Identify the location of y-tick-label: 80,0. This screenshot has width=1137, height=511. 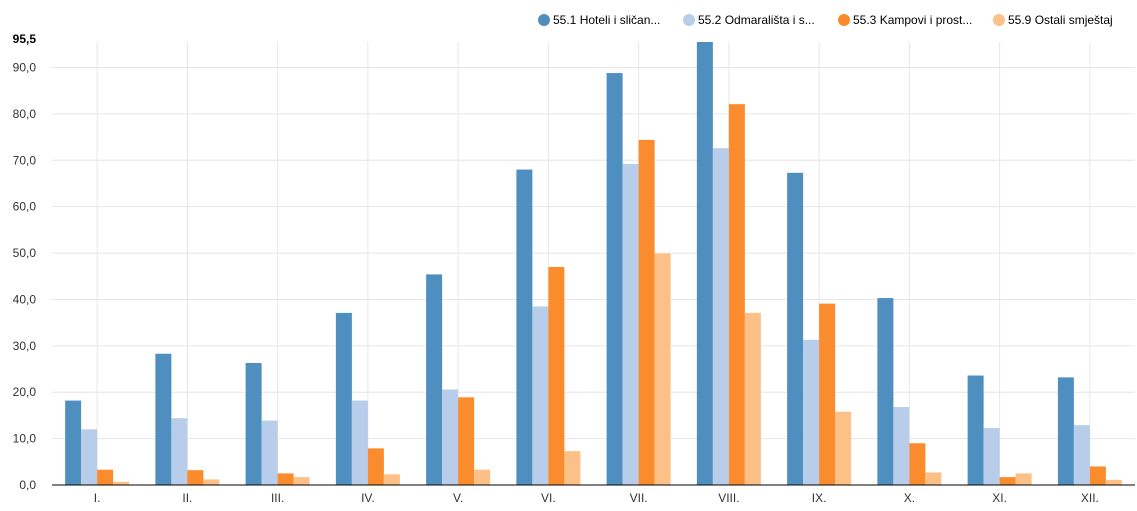
(25, 114).